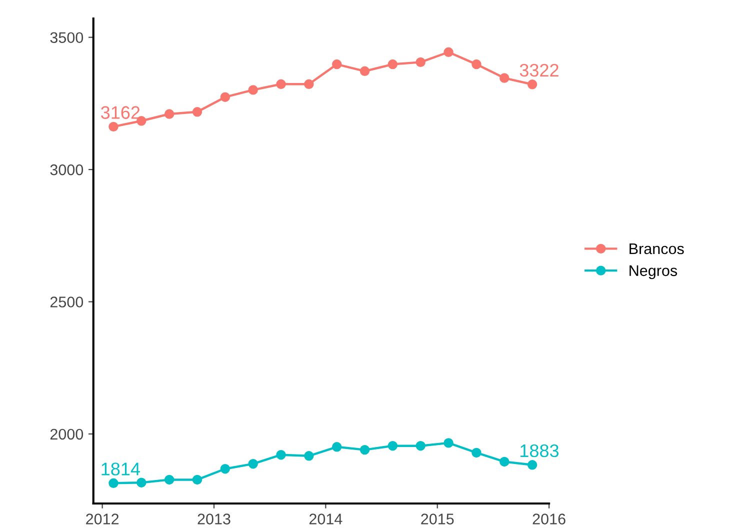  What do you see at coordinates (120, 112) in the screenshot?
I see `data-label: 3162` at bounding box center [120, 112].